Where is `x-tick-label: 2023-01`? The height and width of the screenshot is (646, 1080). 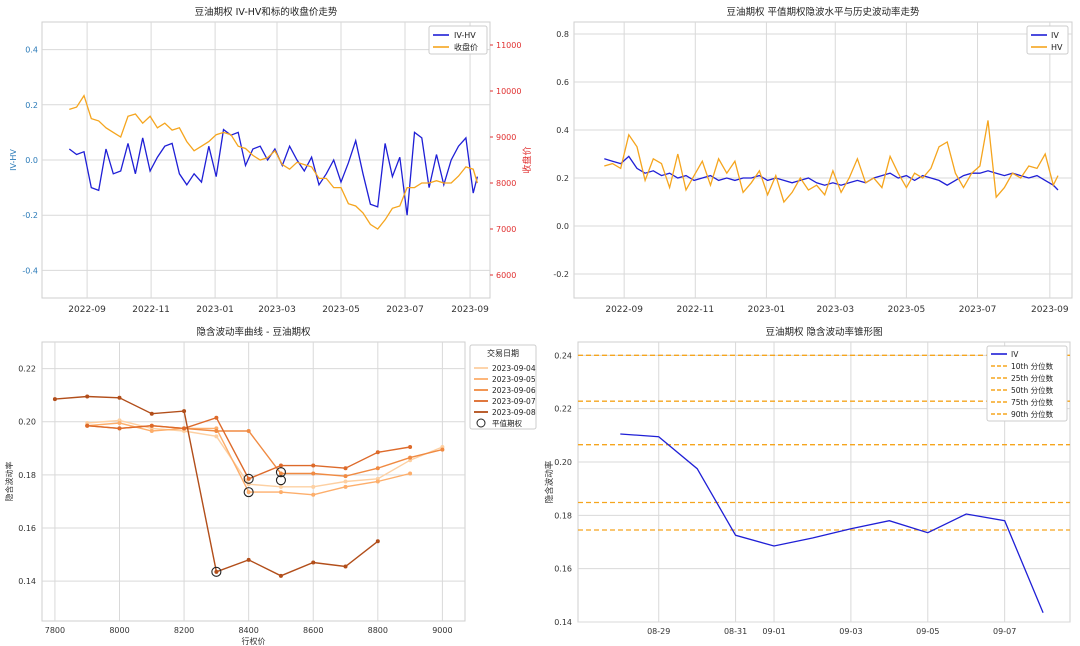 x-tick-label: 2023-01 is located at coordinates (767, 310).